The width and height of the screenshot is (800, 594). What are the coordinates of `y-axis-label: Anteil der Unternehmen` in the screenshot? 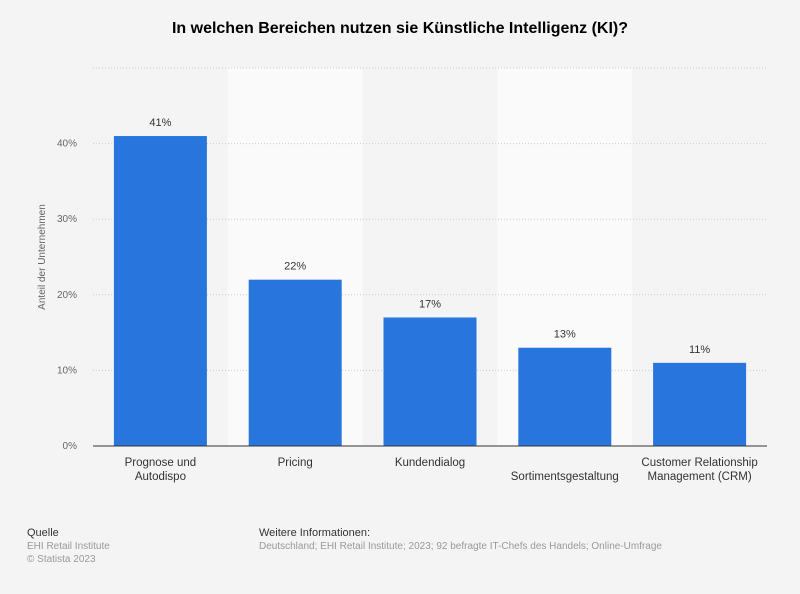 It's located at (42, 257).